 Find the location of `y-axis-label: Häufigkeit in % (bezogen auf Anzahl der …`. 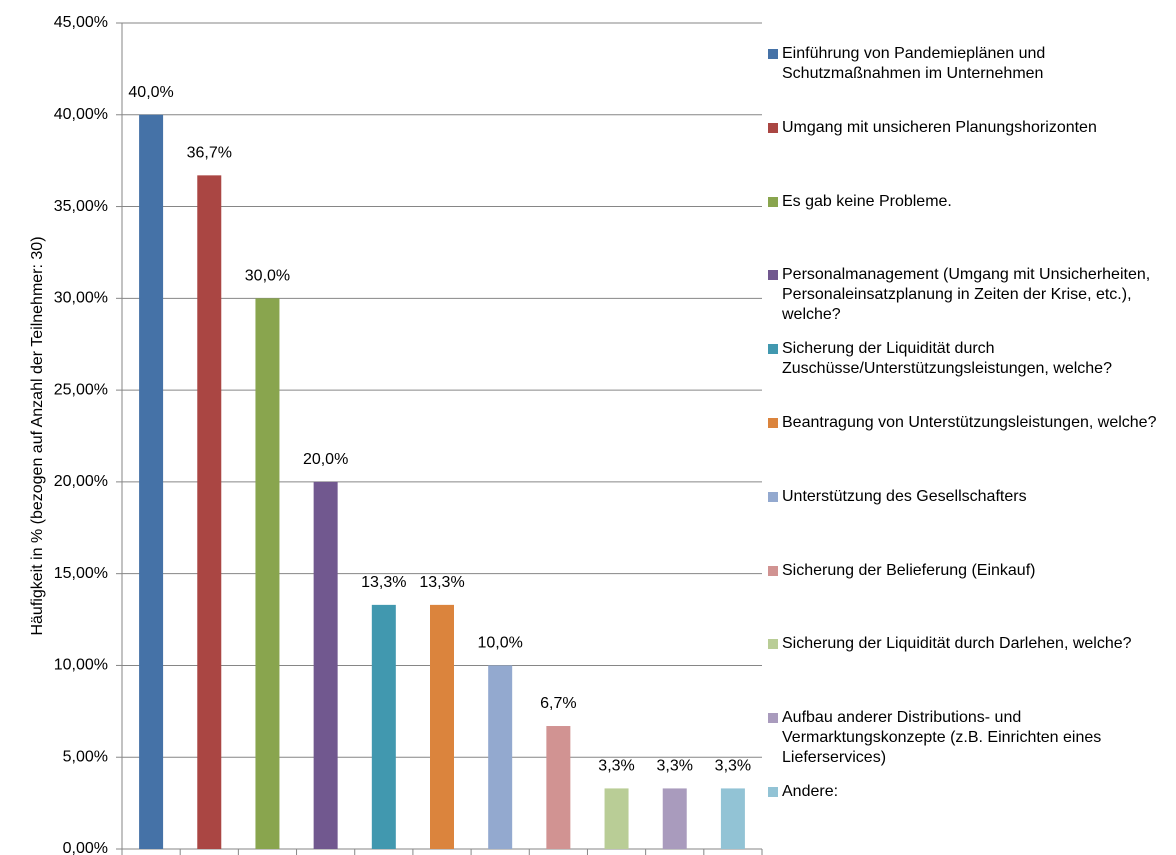

y-axis-label: Häufigkeit in % (bezogen auf Anzahl der … is located at coordinates (37, 435).